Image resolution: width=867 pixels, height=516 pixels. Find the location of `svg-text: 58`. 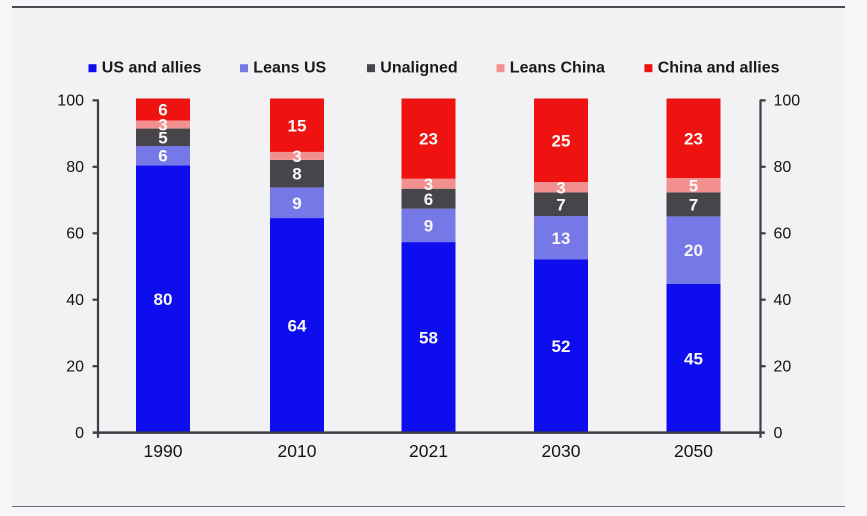

svg-text: 58 is located at coordinates (428, 337).